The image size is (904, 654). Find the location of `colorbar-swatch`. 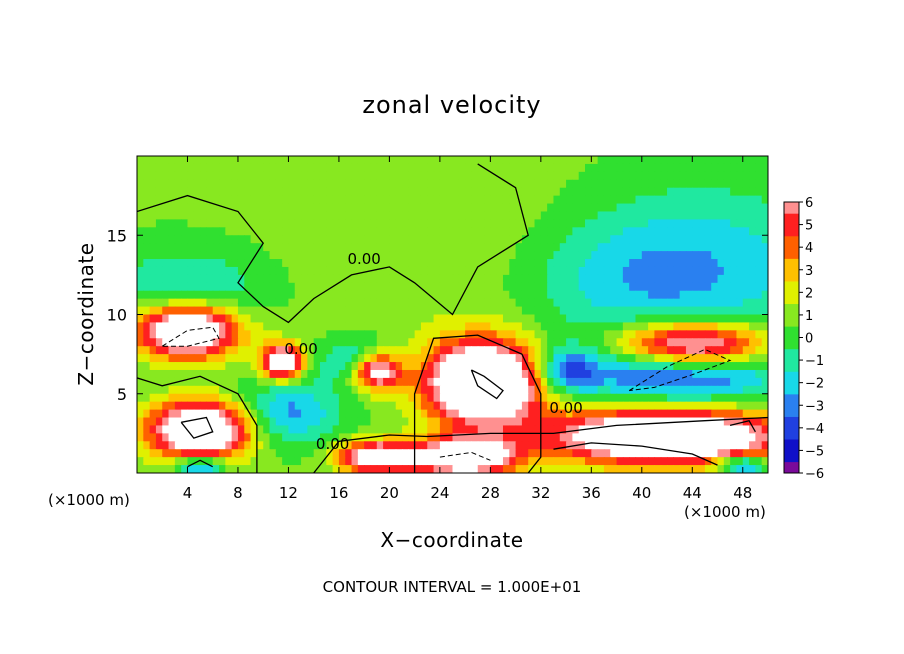

colorbar-swatch is located at coordinates (791, 360).